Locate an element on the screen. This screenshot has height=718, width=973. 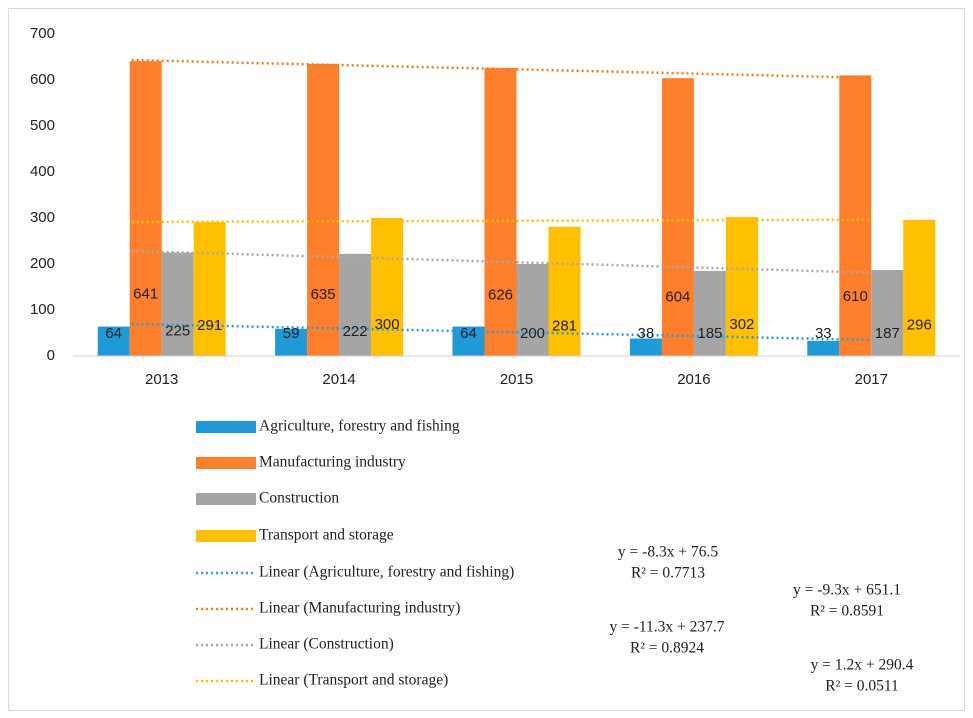
data-label: 626 is located at coordinates (500, 295).